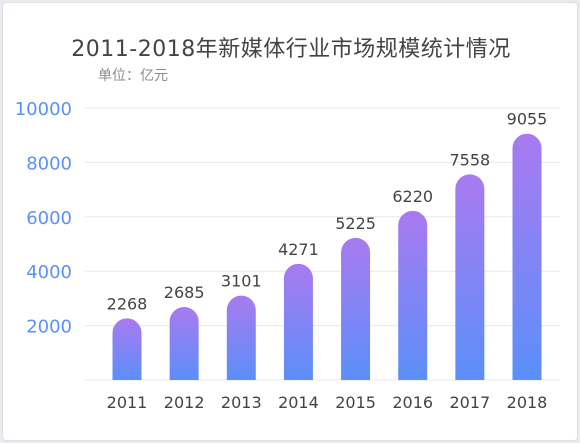  Describe the element at coordinates (291, 49) in the screenshot. I see `chart-title: 2011-2018年新媒体行业市场规模统计情况` at that location.